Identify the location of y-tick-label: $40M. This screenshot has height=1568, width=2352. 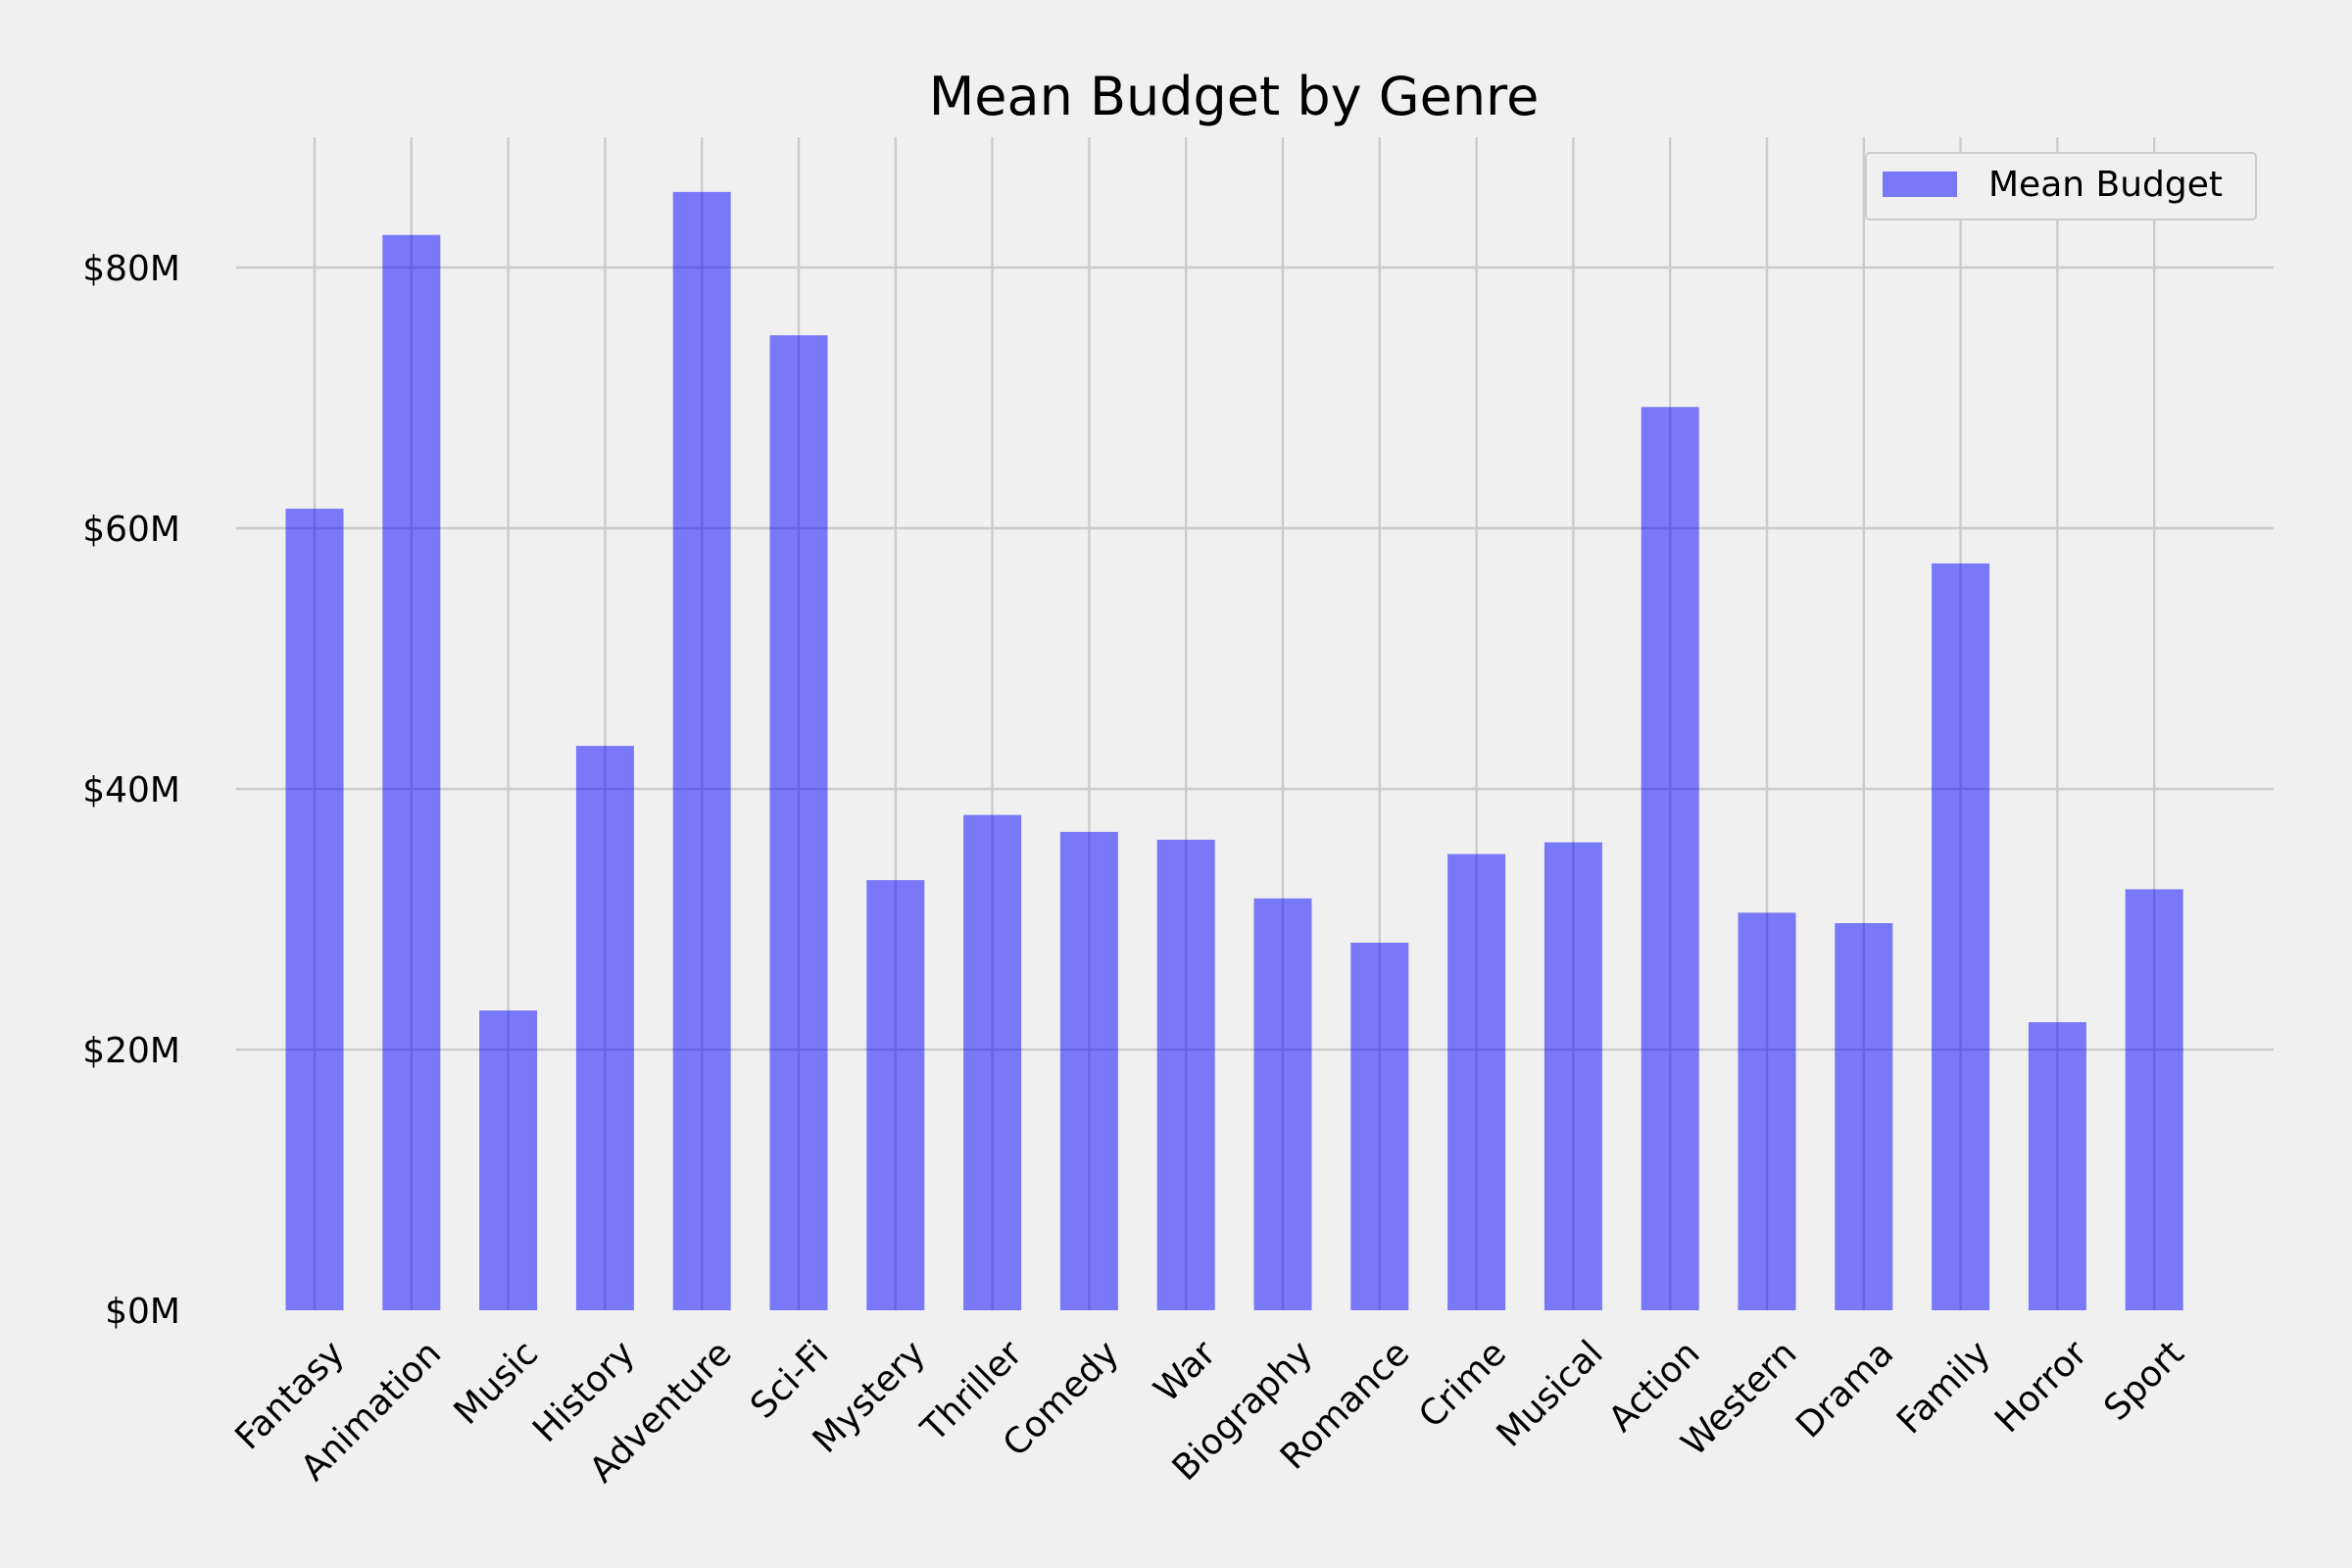
(131, 790).